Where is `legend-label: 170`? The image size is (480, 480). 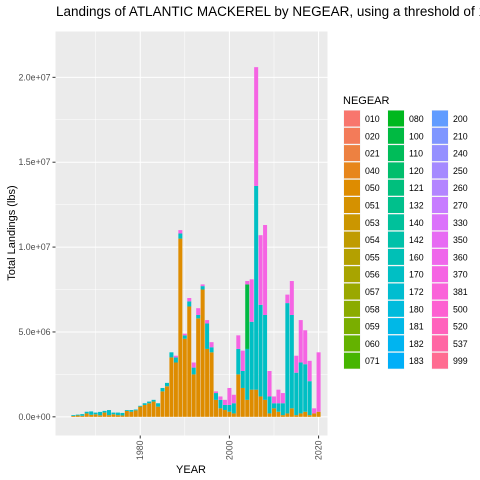
legend-label: 170 is located at coordinates (416, 275).